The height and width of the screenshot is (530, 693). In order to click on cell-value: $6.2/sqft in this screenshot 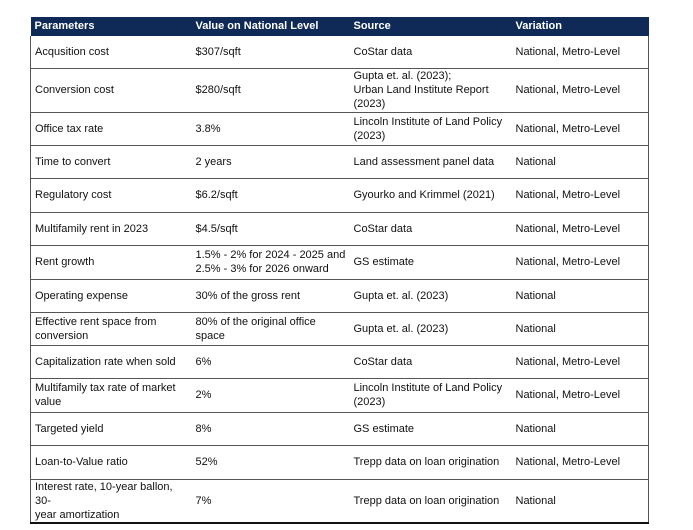, I will do `click(270, 195)`.